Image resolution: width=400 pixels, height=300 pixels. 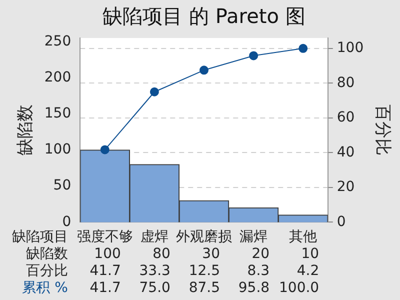 I want to click on data-label: 95.8, so click(x=254, y=288).